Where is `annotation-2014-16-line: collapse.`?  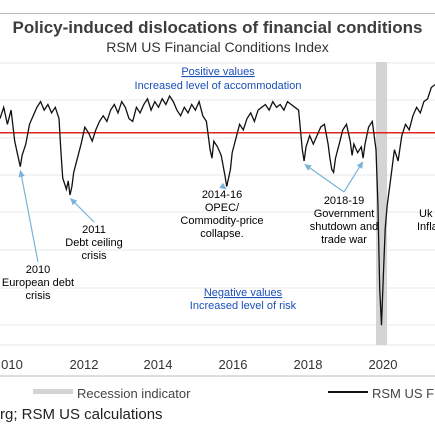
annotation-2014-16-line: collapse. is located at coordinates (221, 234).